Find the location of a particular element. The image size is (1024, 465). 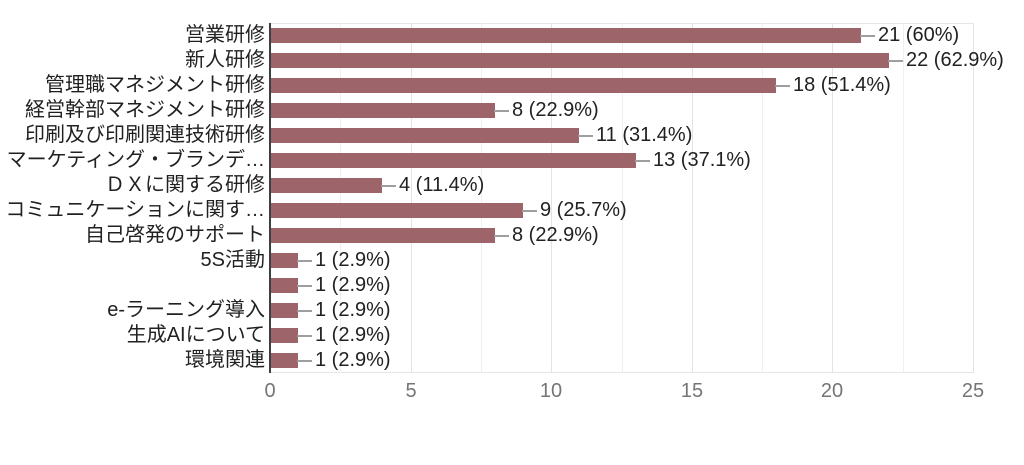

plot-edge-top is located at coordinates (621, 23).